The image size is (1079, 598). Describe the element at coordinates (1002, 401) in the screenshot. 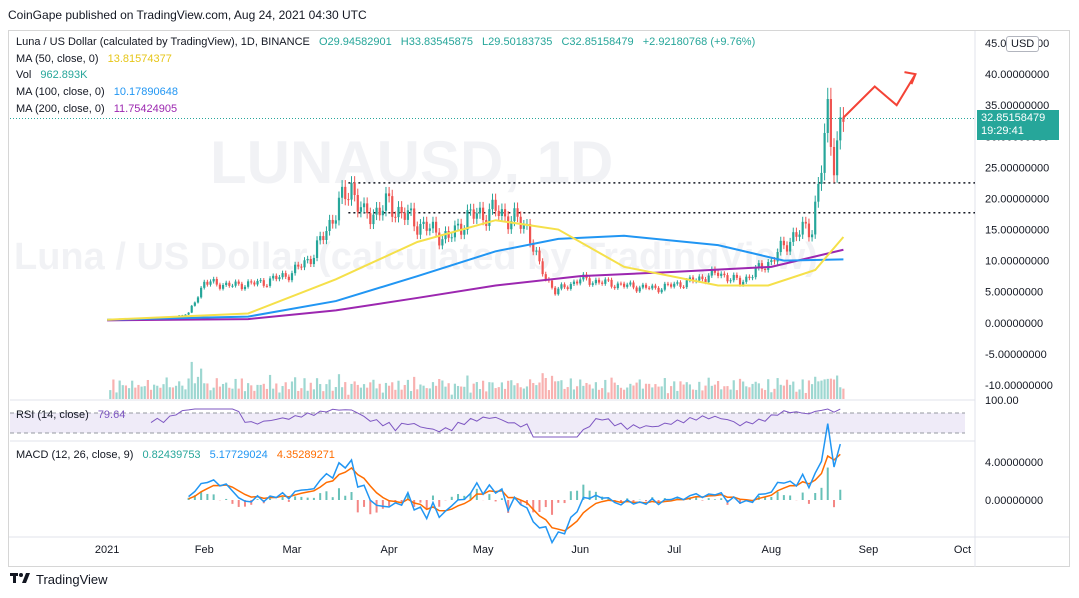

I see `rsi-tick-label: 100.00` at that location.